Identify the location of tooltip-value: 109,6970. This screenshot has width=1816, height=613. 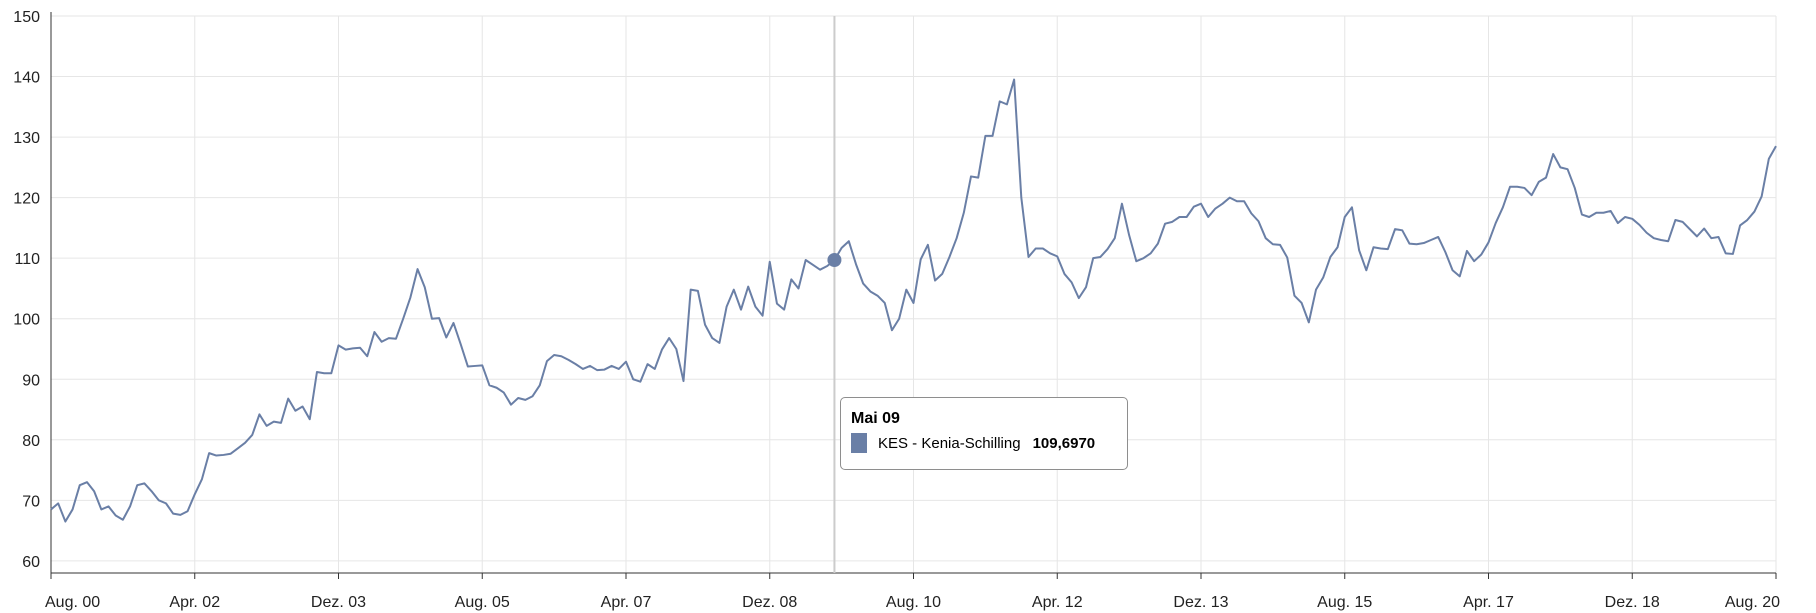
(1064, 443).